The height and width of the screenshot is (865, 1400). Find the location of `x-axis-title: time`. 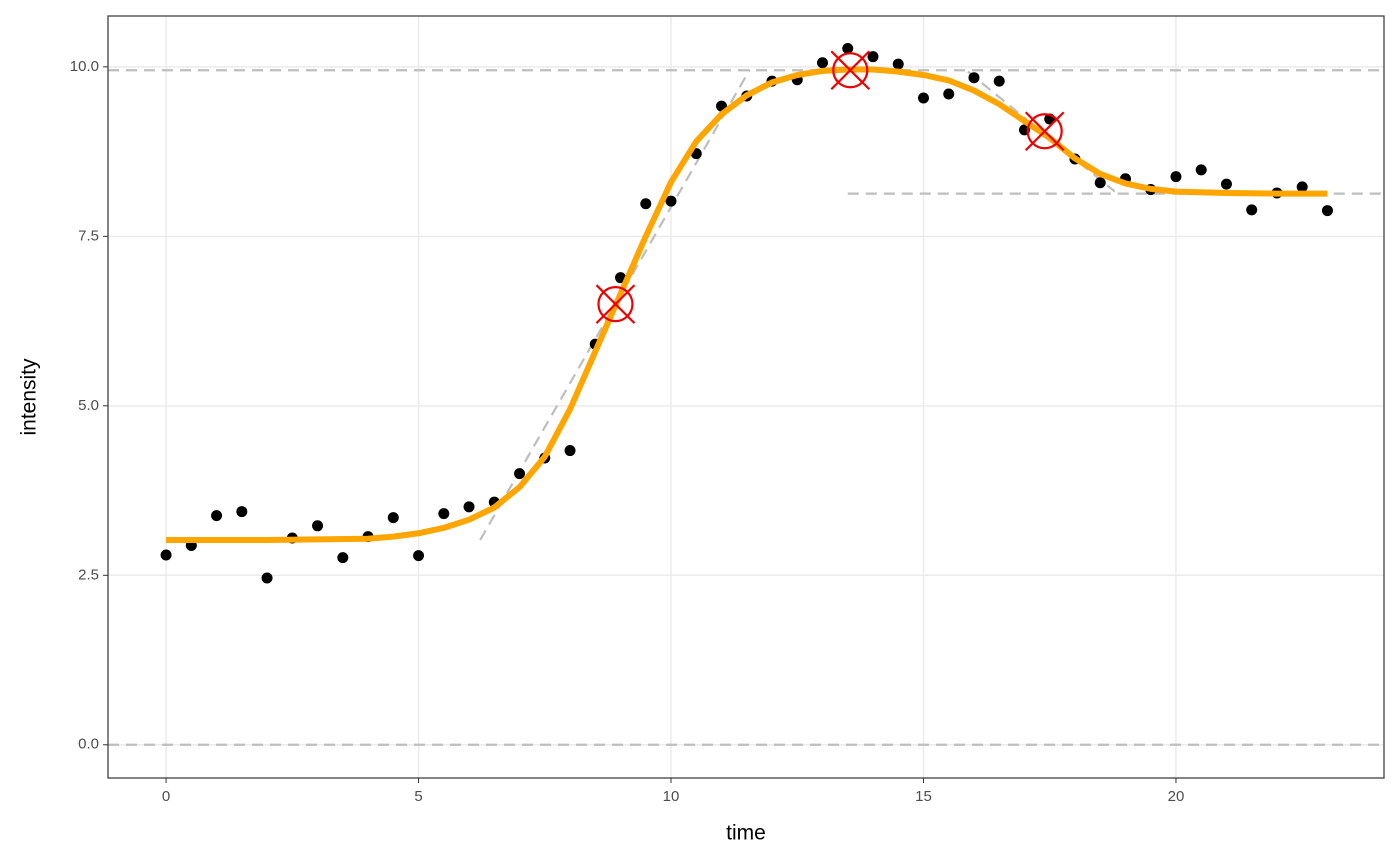

x-axis-title: time is located at coordinates (746, 833).